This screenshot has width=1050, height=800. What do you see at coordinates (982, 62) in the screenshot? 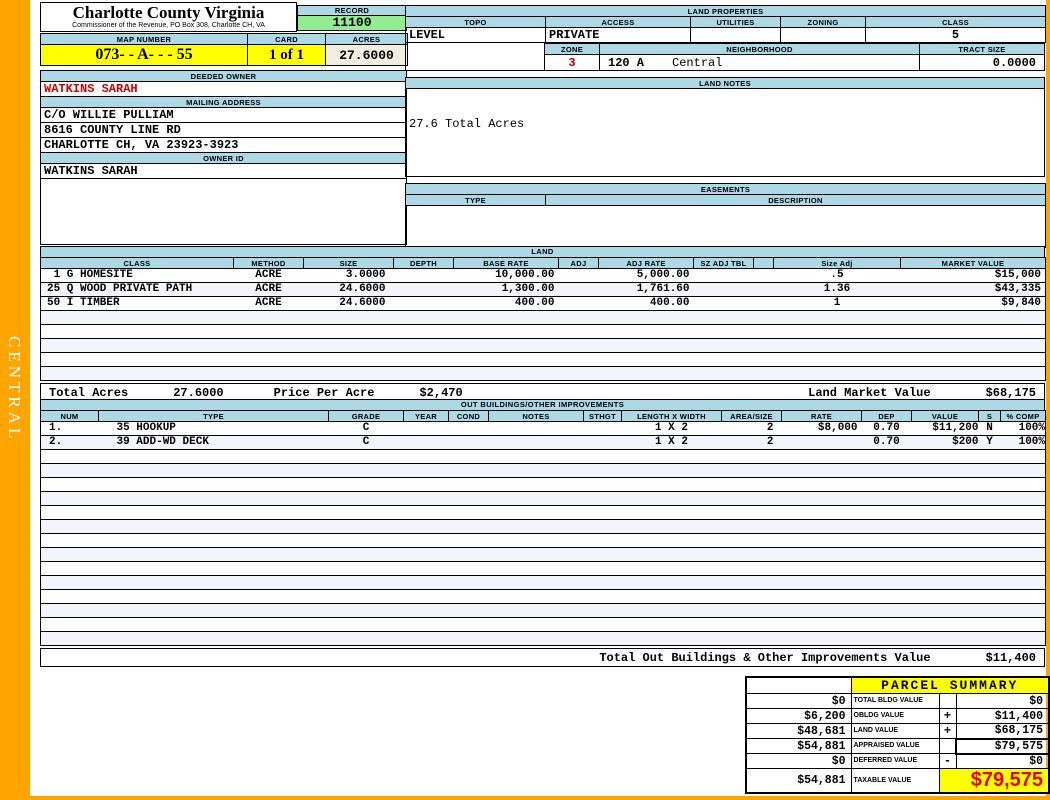
I see `tract-size-value: 0.0000` at bounding box center [982, 62].